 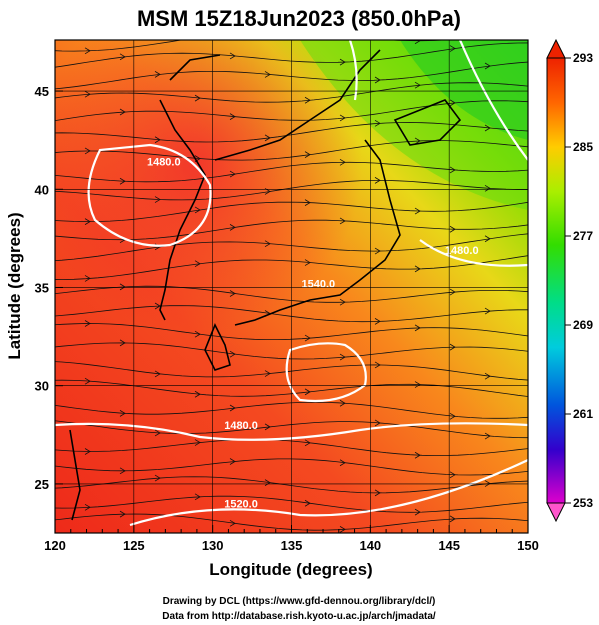 I want to click on coastline-korea-china, so click(x=182, y=210).